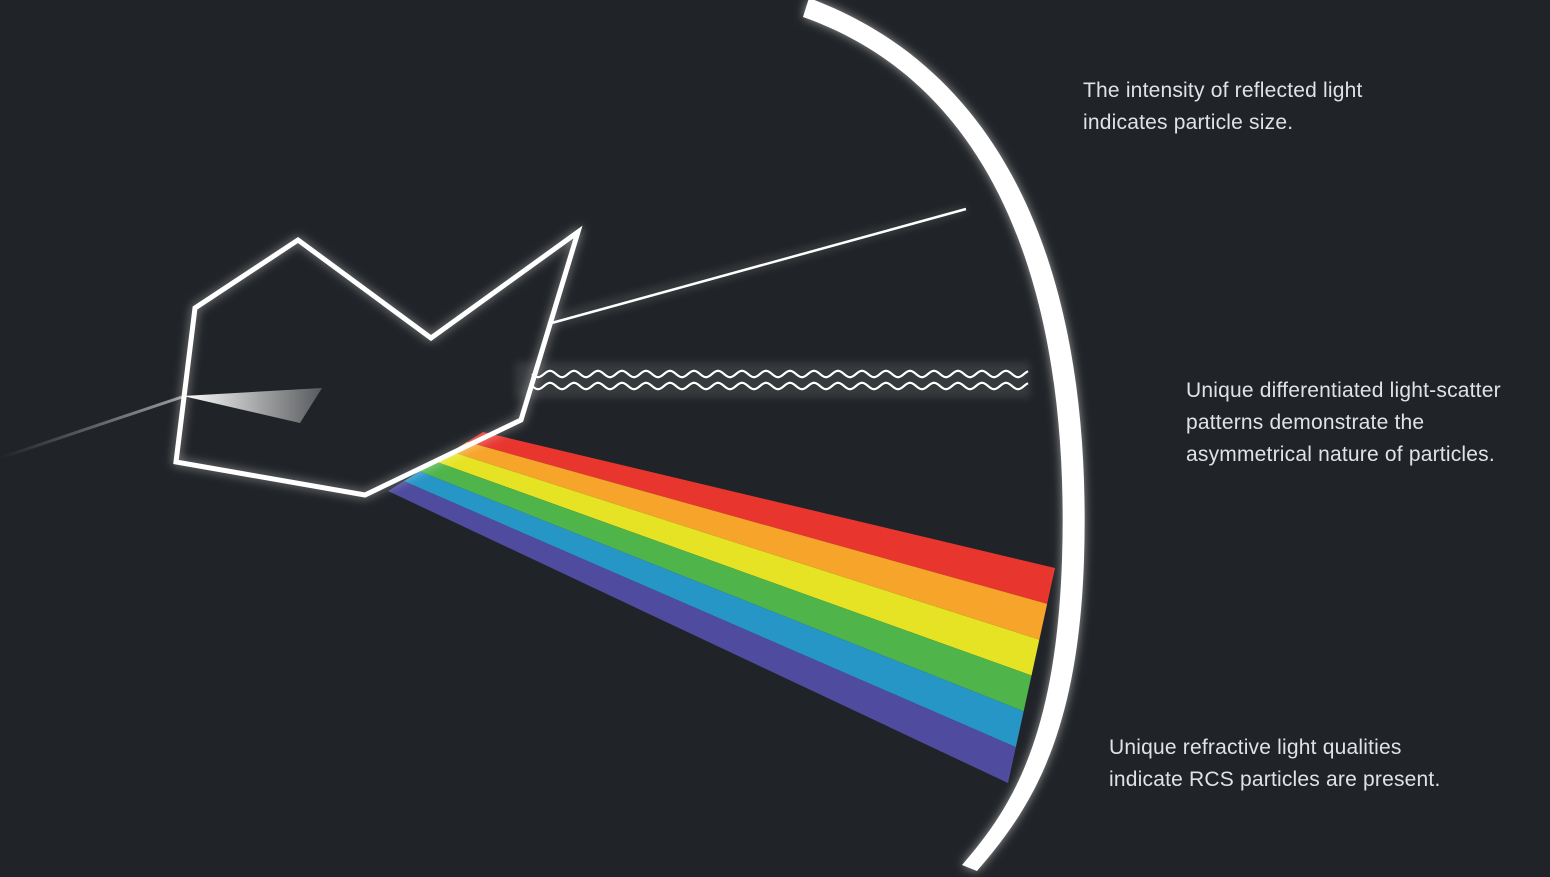 Image resolution: width=1550 pixels, height=877 pixels. Describe the element at coordinates (252, 405) in the screenshot. I see `internal-light-cone` at that location.